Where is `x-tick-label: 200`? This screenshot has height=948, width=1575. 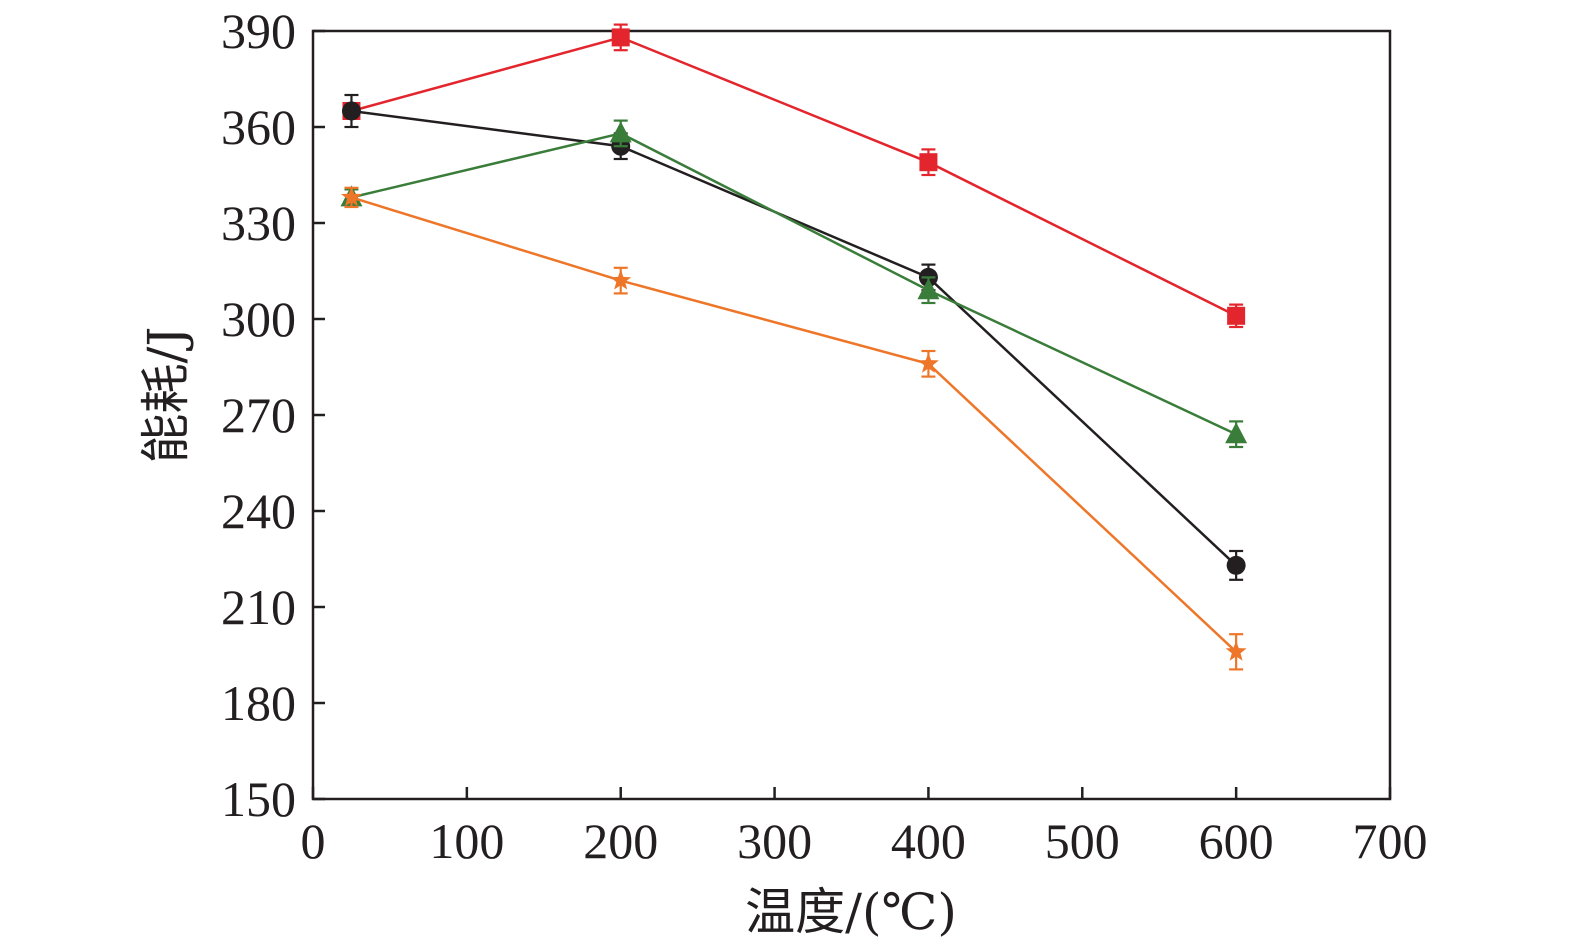 x-tick-label: 200 is located at coordinates (620, 841).